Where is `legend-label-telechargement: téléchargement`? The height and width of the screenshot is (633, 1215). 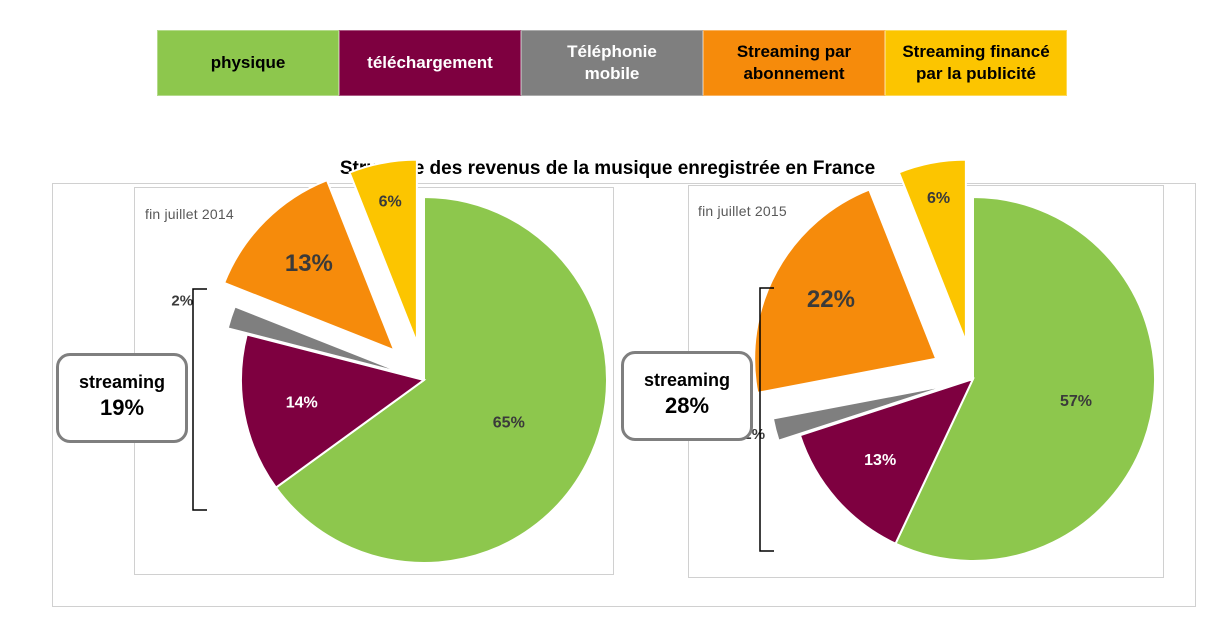
legend-label-telechargement: téléchargement is located at coordinates (430, 62).